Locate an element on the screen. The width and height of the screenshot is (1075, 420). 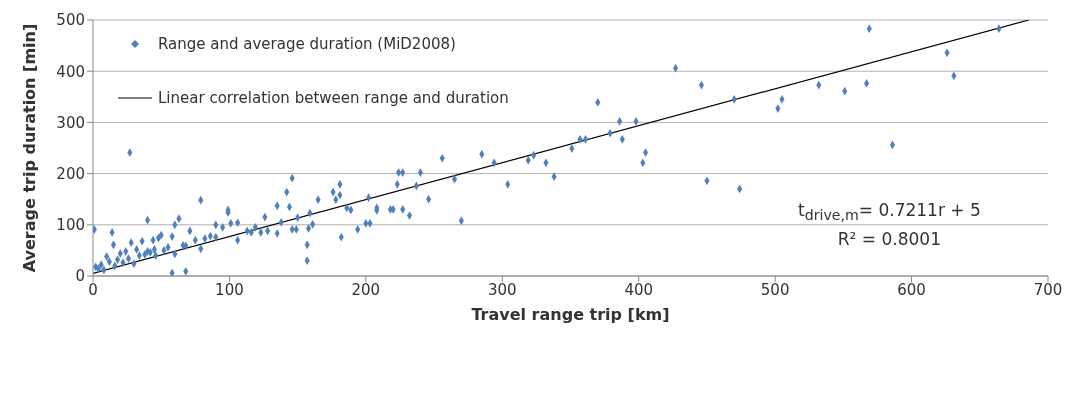
y-tick-label: 200 is located at coordinates (70, 173).